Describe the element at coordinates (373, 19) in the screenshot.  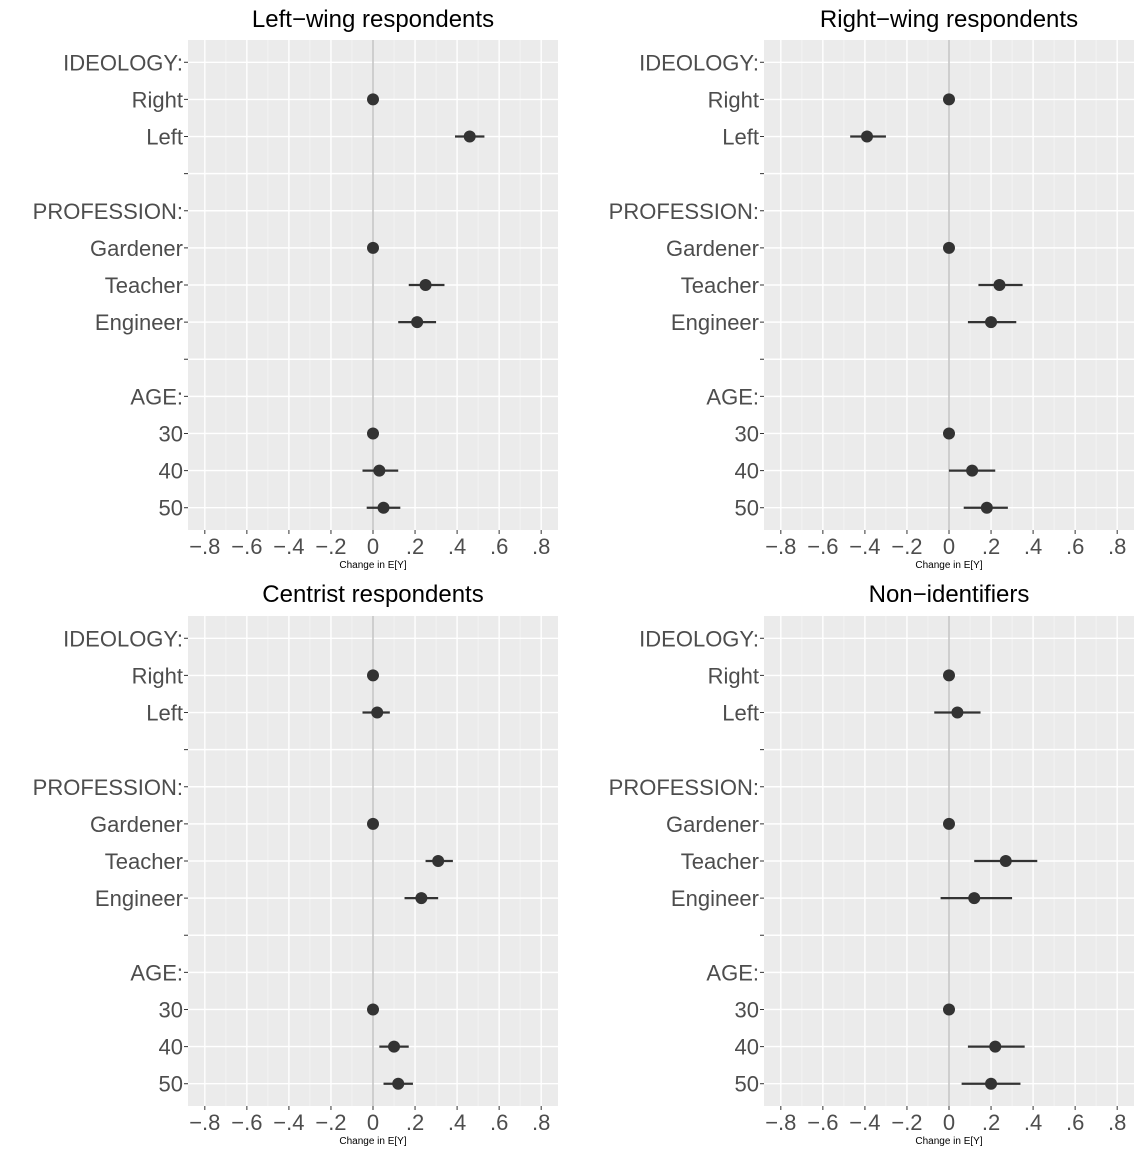
I see `chart-title: Left−wing respondents` at that location.